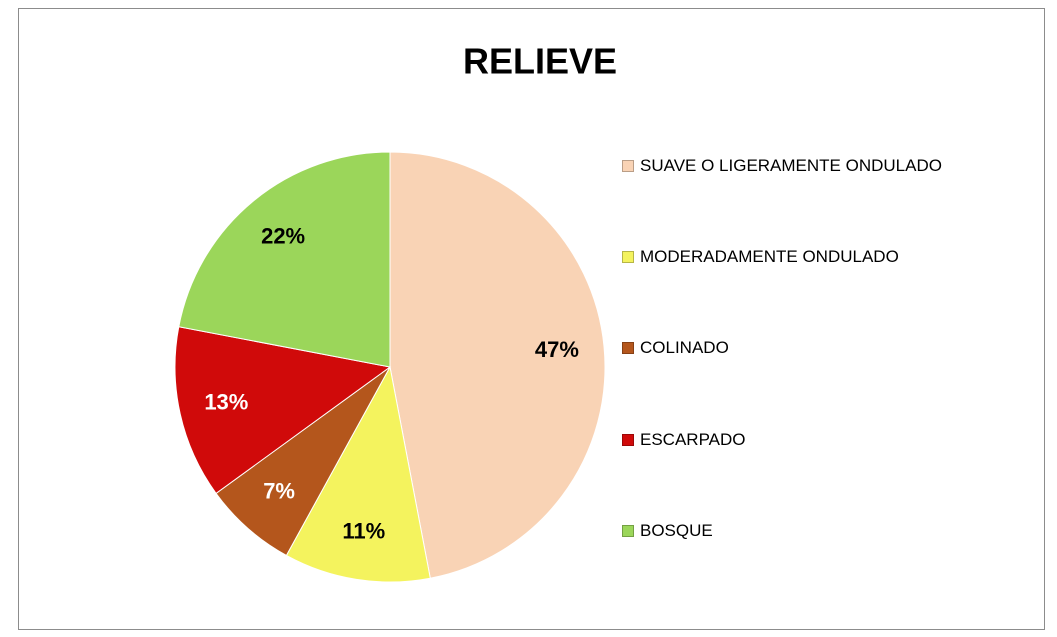 This screenshot has height=637, width=1057. Describe the element at coordinates (791, 165) in the screenshot. I see `legend-label: SUAVE O LIGERAMENTE ONDULADO` at that location.